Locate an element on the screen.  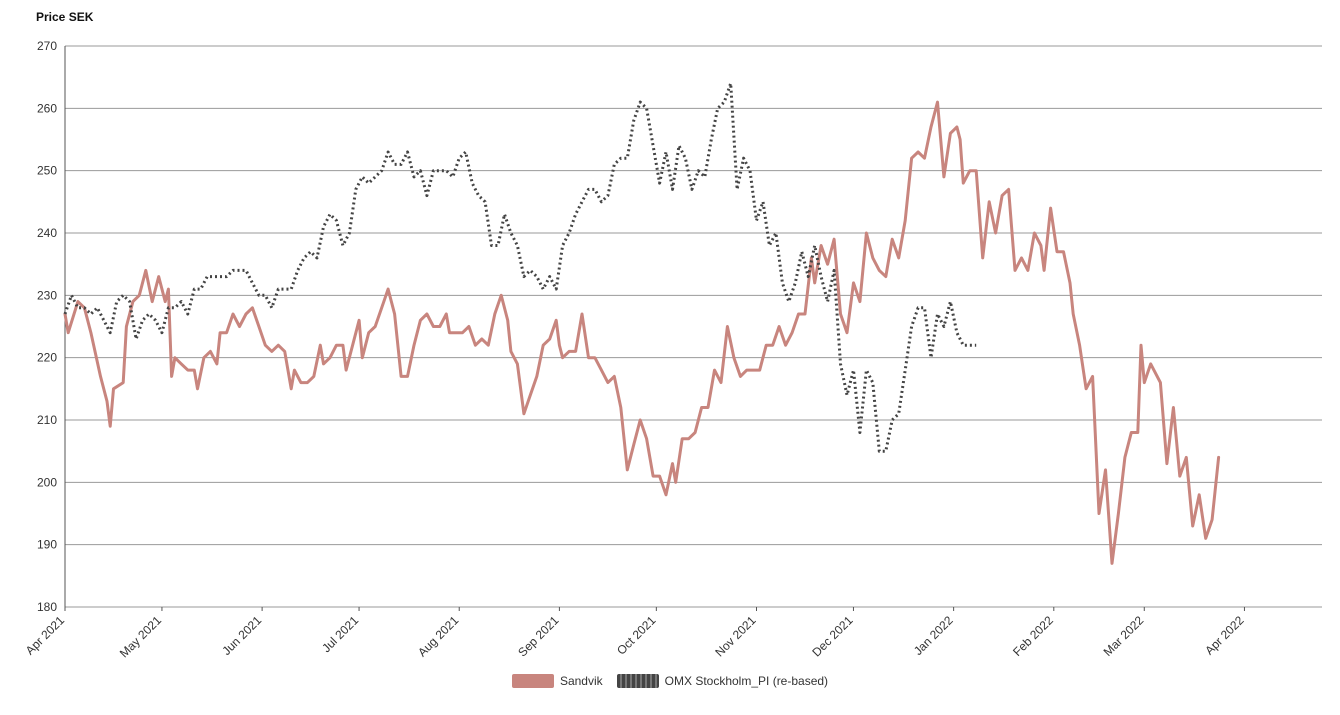
legend-item-omx: OMX Stockholm_PI (re-based) is located at coordinates (722, 681).